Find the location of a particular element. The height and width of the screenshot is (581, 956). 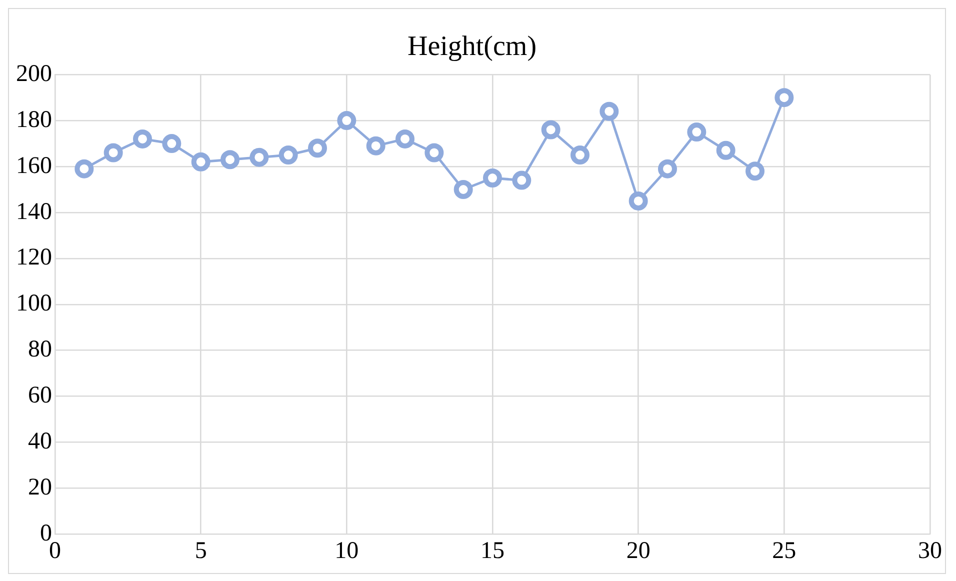

y-tick-label: 180 is located at coordinates (34, 119).